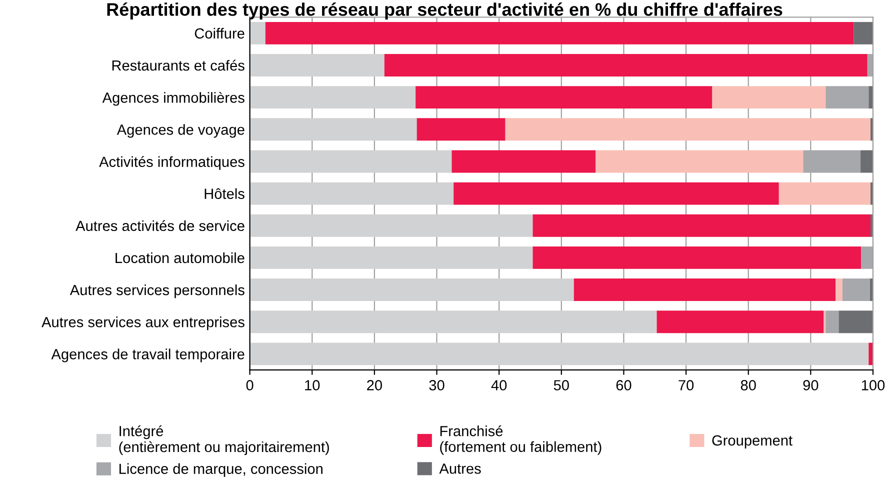  Describe the element at coordinates (521, 440) in the screenshot. I see `legend-label: Franchisé (fortement ou faiblement)` at that location.